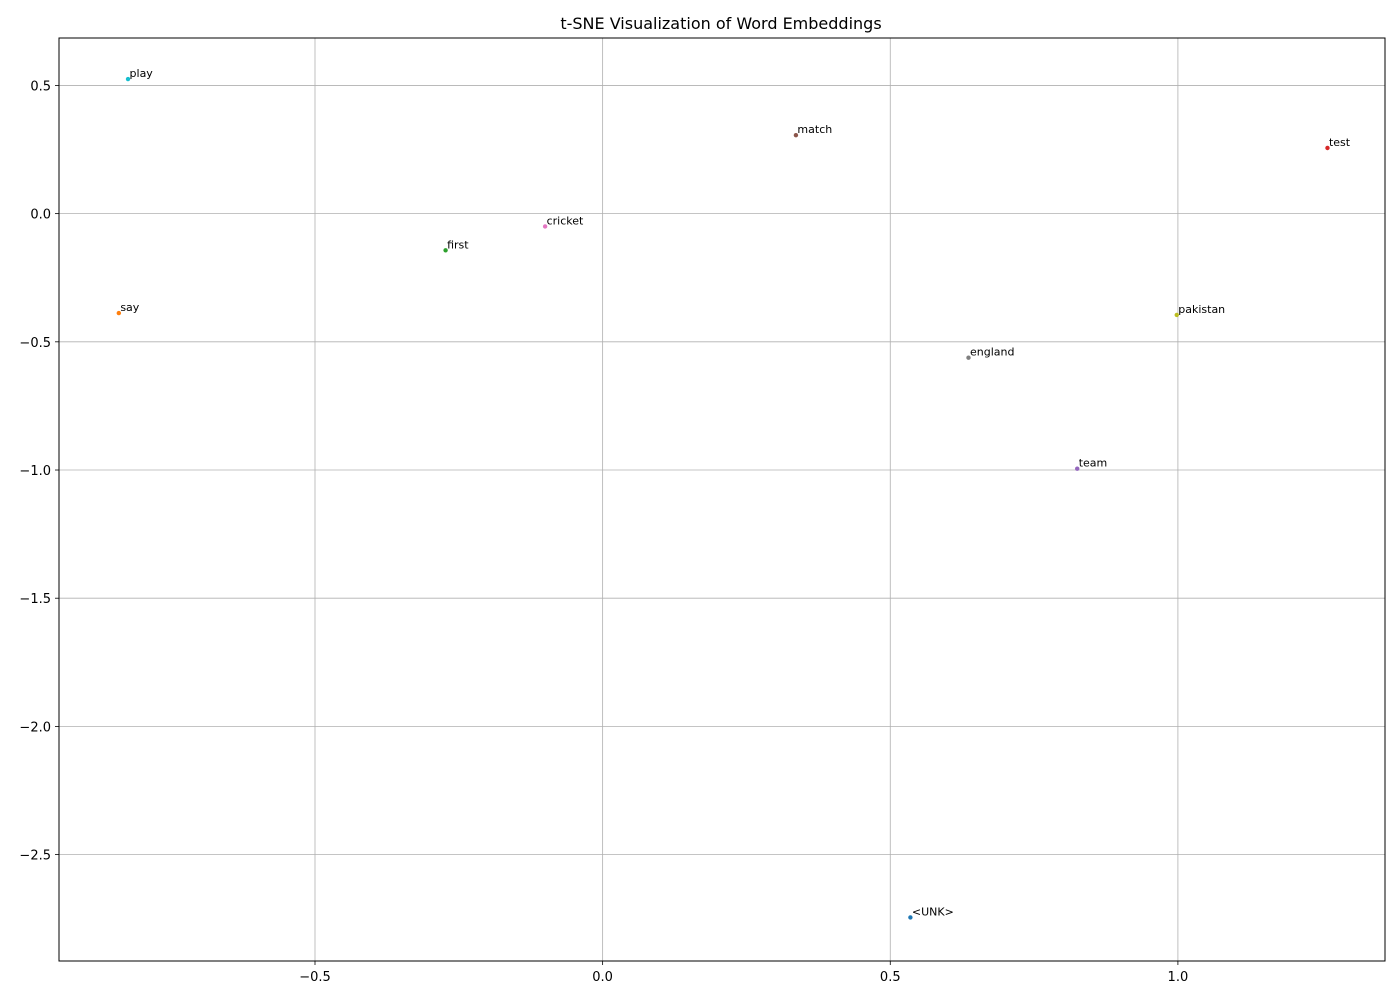 The image size is (1400, 1000). I want to click on point-label-2: first, so click(458, 244).